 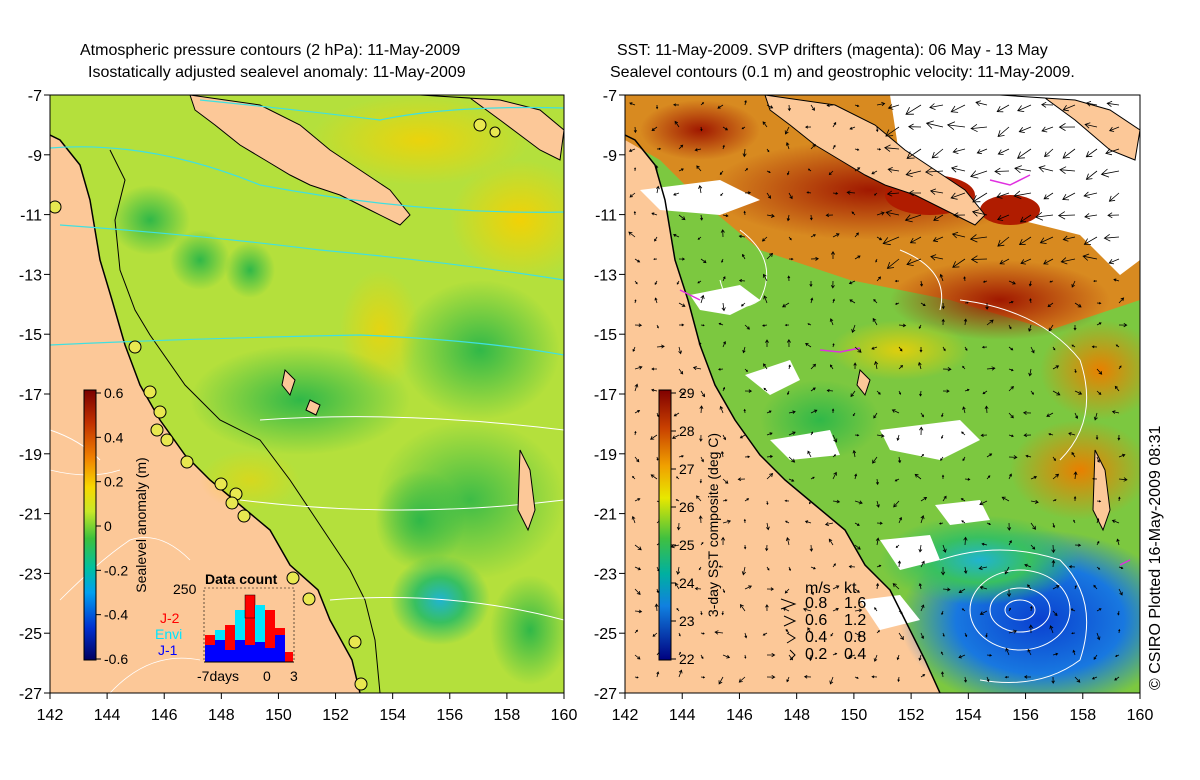 What do you see at coordinates (507, 715) in the screenshot?
I see `lon-tick-label-left: 158` at bounding box center [507, 715].